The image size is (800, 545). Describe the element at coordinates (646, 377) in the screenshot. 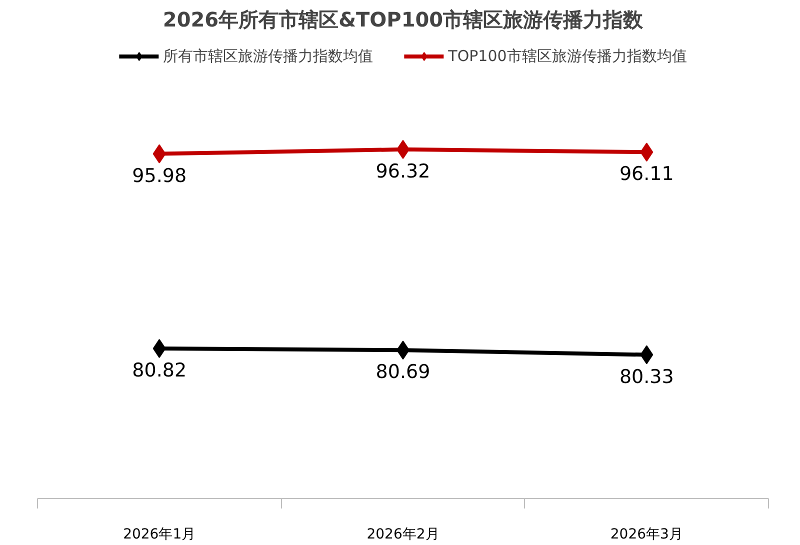

I see `data-label: 80.33` at that location.